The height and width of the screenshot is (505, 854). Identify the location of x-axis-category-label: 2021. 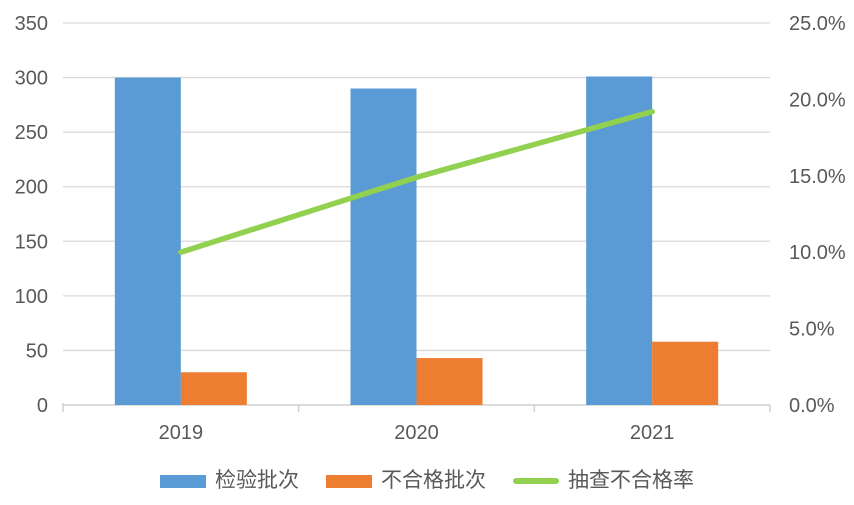
(652, 433).